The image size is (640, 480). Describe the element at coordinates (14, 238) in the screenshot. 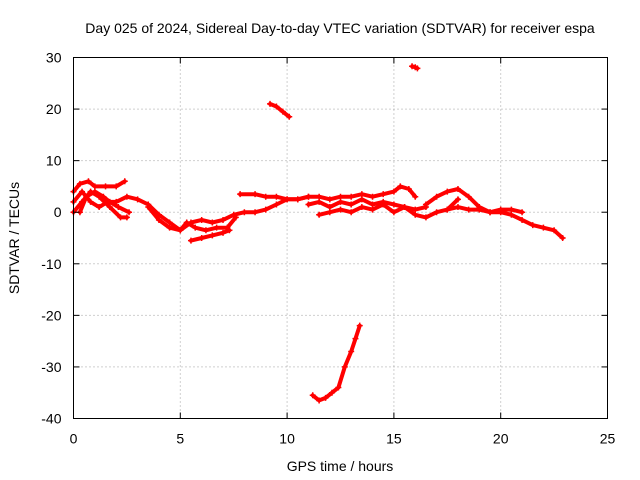

I see `y-axis-label: SDTVAR / TECUs` at that location.